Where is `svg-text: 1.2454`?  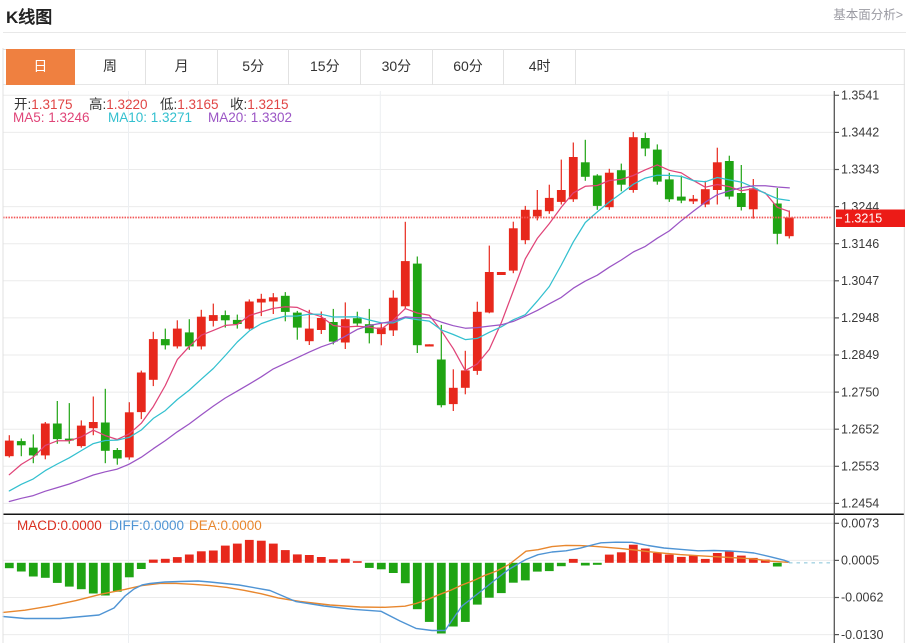
svg-text: 1.2454 is located at coordinates (860, 504).